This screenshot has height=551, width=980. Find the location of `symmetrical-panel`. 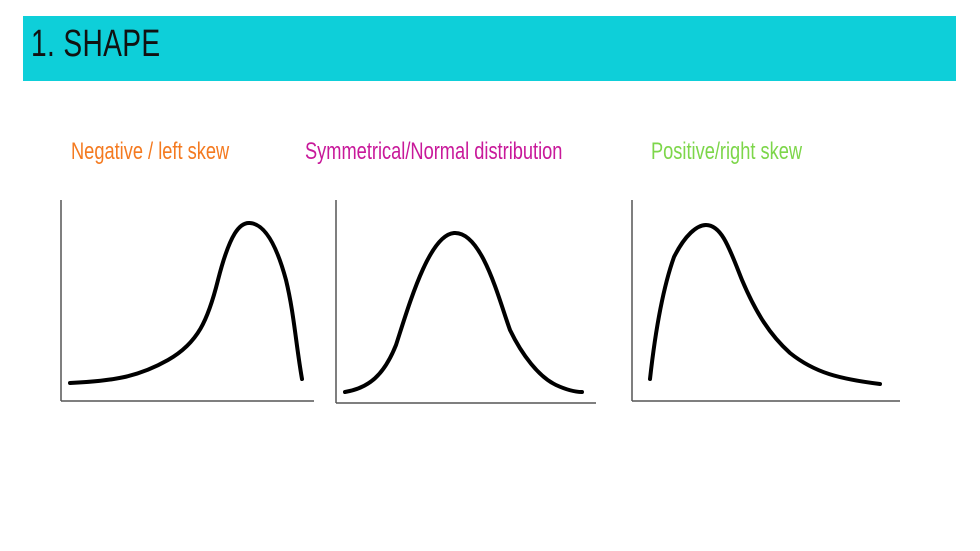

symmetrical-panel is located at coordinates (466, 302).